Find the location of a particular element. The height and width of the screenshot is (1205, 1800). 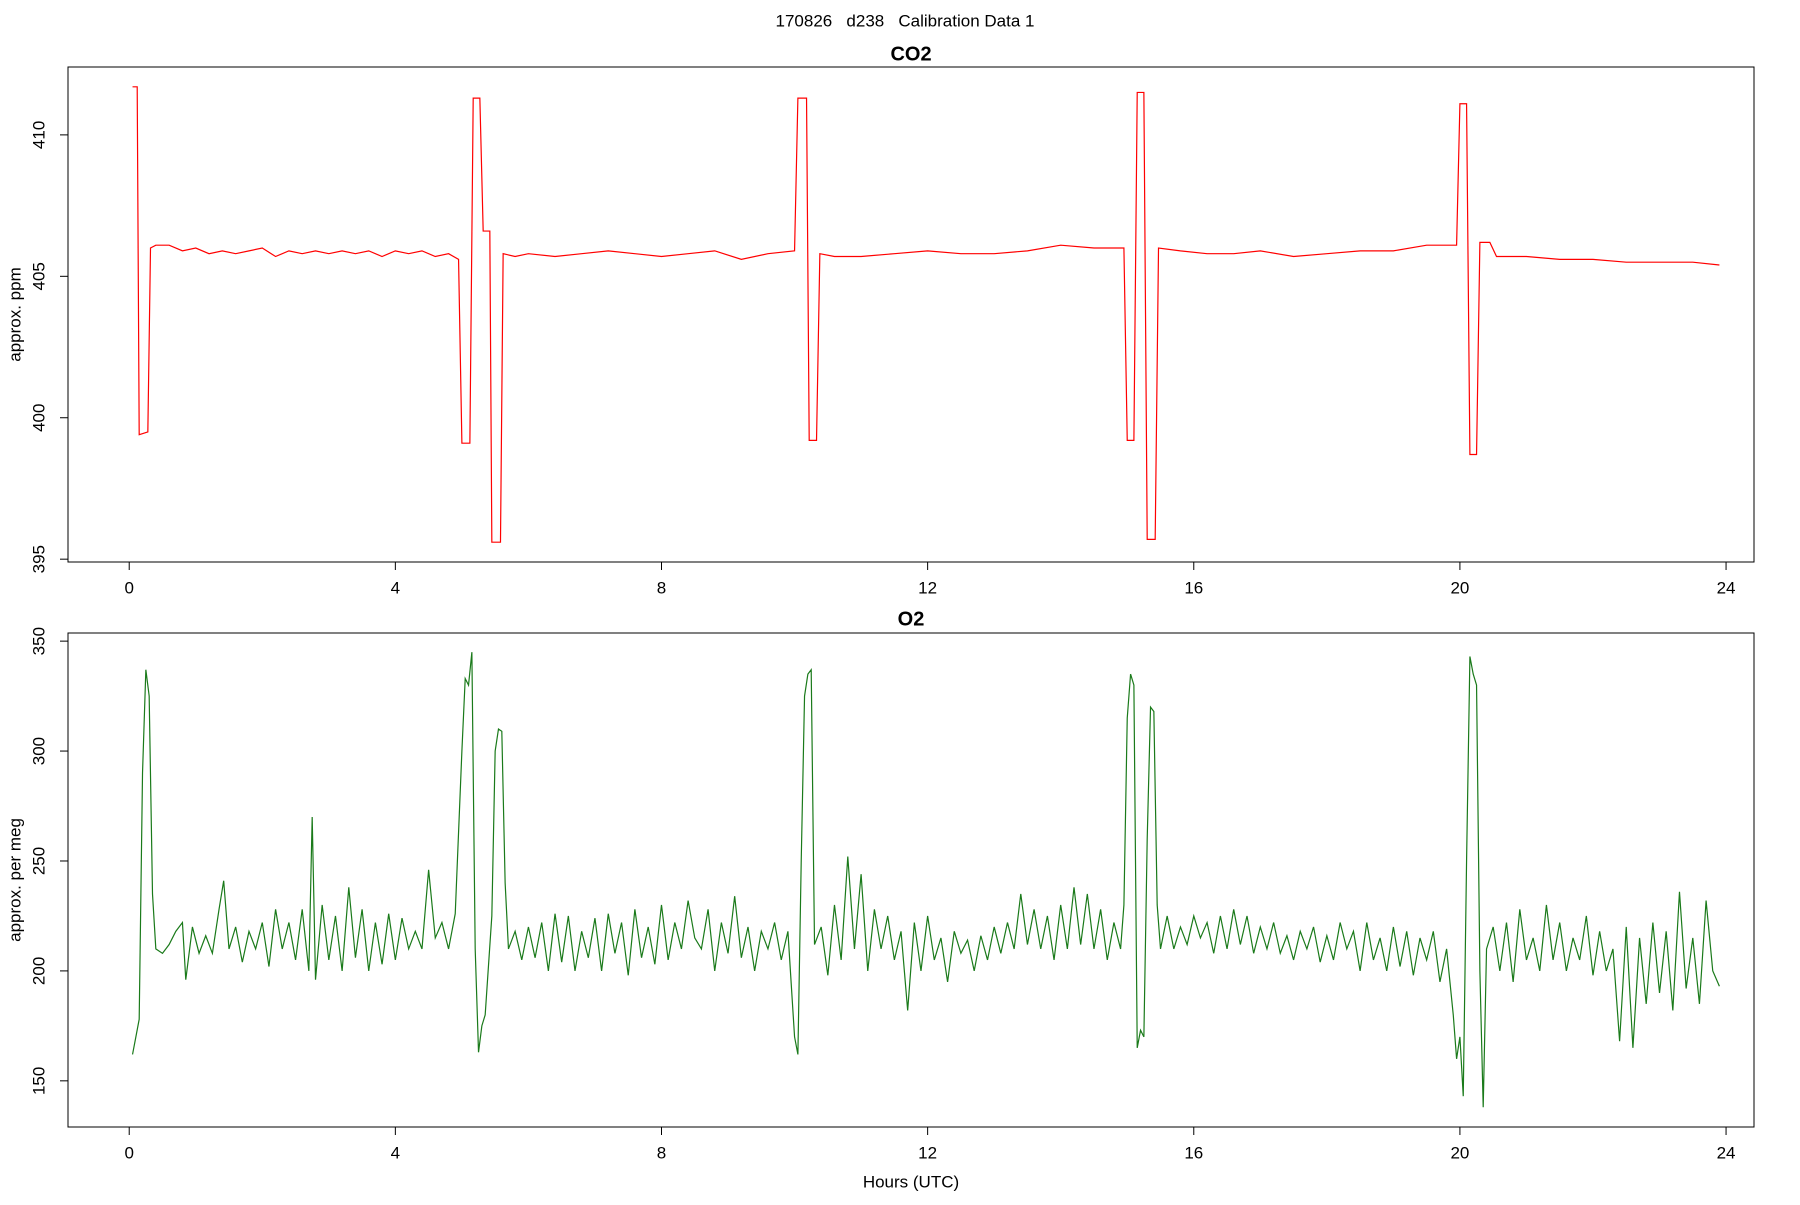

y-tick-label: 250 is located at coordinates (38, 861).